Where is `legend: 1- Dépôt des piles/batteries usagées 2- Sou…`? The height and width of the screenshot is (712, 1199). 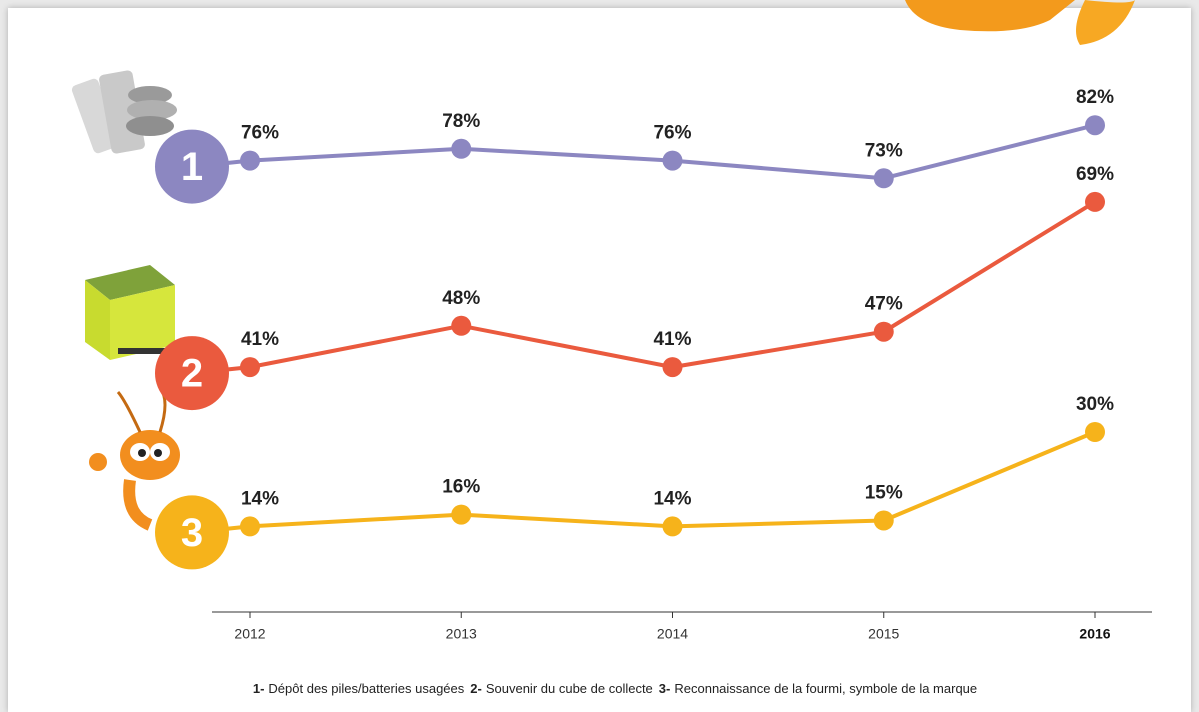 legend: 1- Dépôt des piles/batteries usagées 2- Sou… is located at coordinates (615, 688).